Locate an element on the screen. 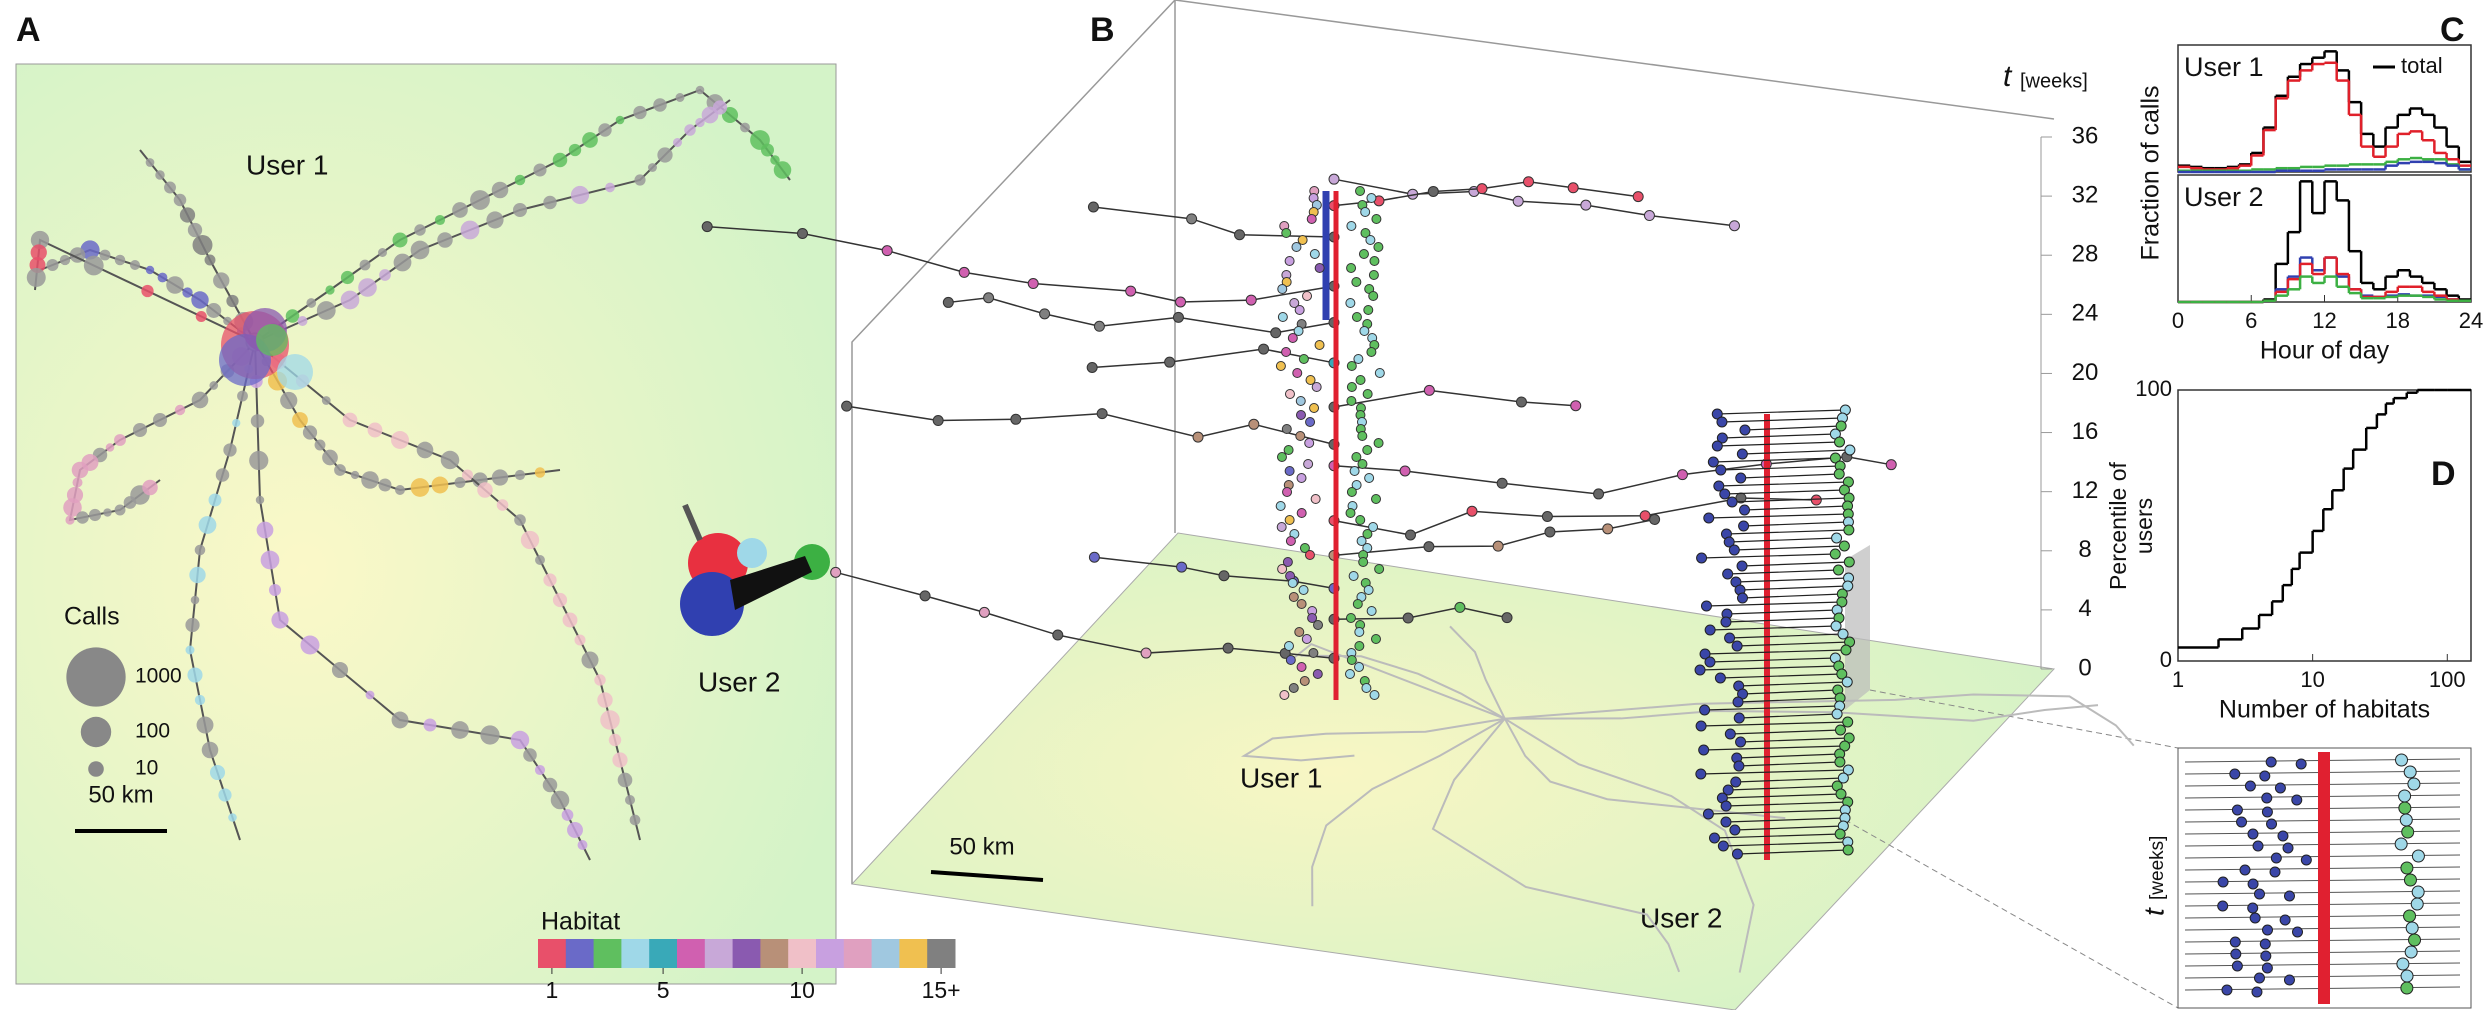 This screenshot has height=1010, width=2484. panel-label: B is located at coordinates (1102, 30).